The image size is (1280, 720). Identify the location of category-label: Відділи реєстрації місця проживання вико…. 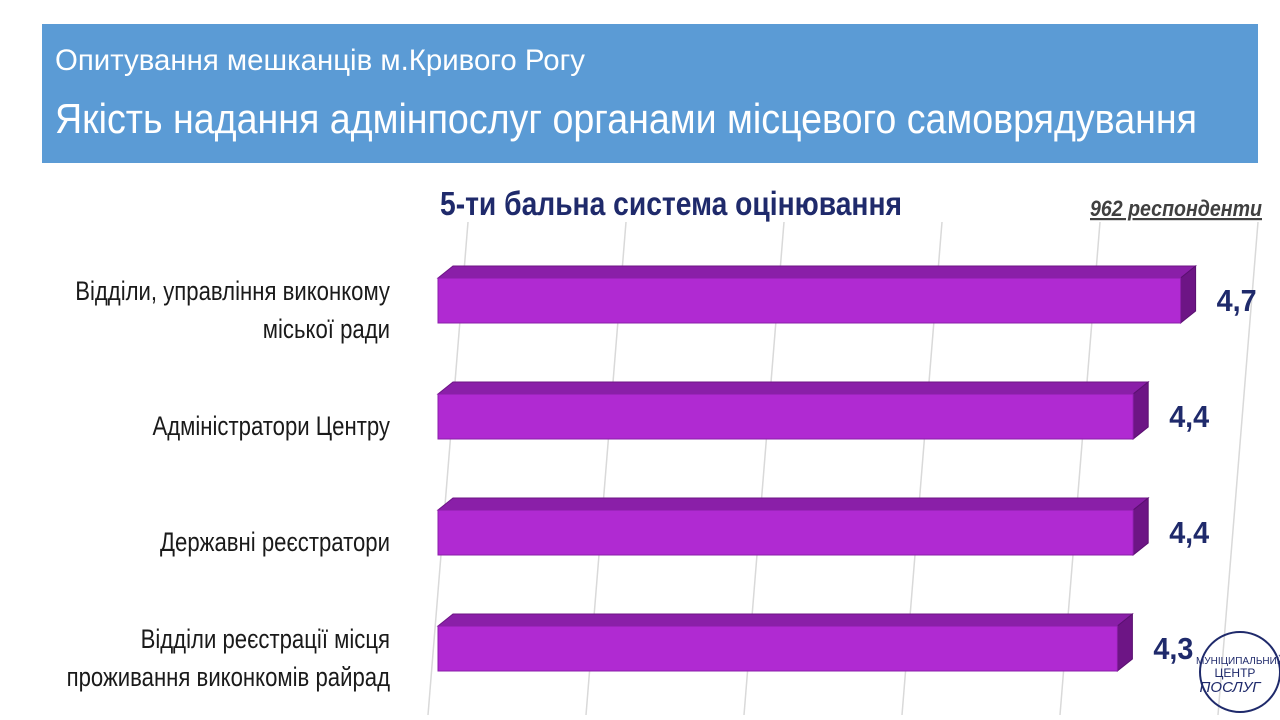
(228, 658).